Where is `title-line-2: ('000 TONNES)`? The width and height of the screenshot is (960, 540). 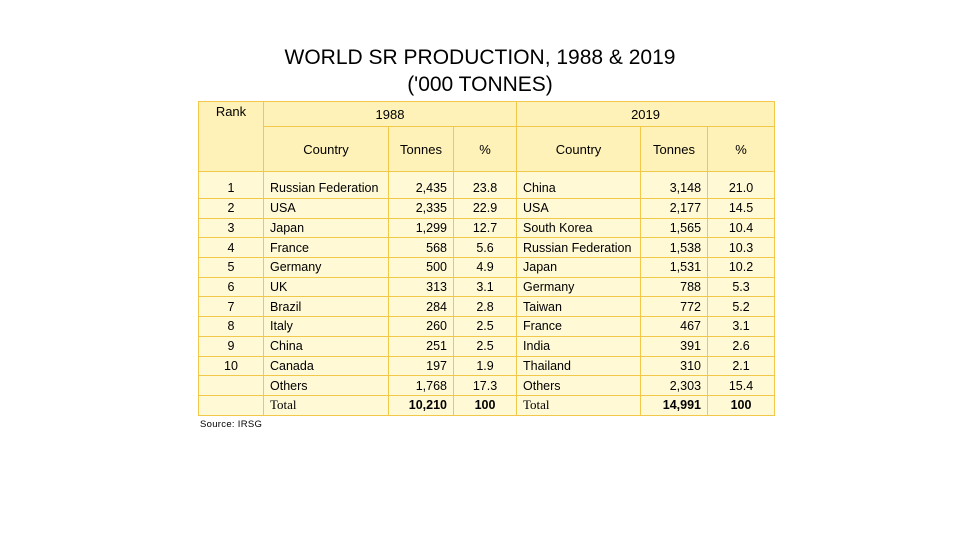 title-line-2: ('000 TONNES) is located at coordinates (480, 84).